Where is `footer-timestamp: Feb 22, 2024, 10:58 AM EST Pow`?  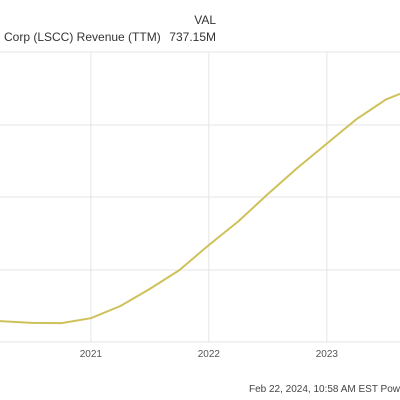
footer-timestamp: Feb 22, 2024, 10:58 AM EST Pow is located at coordinates (324, 389).